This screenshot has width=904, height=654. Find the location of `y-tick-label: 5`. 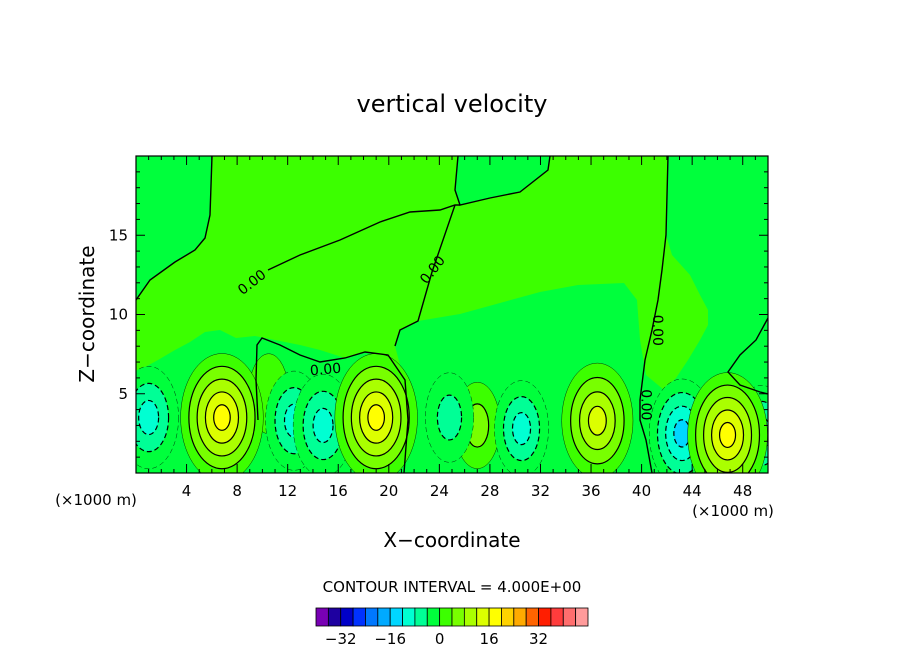

y-tick-label: 5 is located at coordinates (123, 394).